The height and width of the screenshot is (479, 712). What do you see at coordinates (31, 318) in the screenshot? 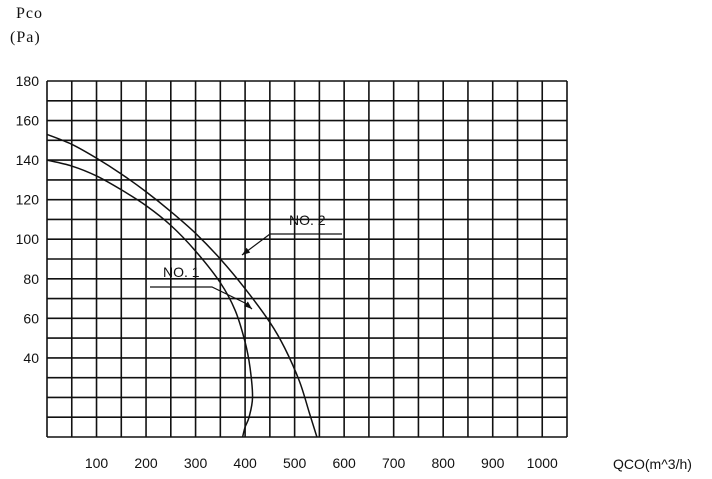
I see `y-tick-label: 60` at bounding box center [31, 318].